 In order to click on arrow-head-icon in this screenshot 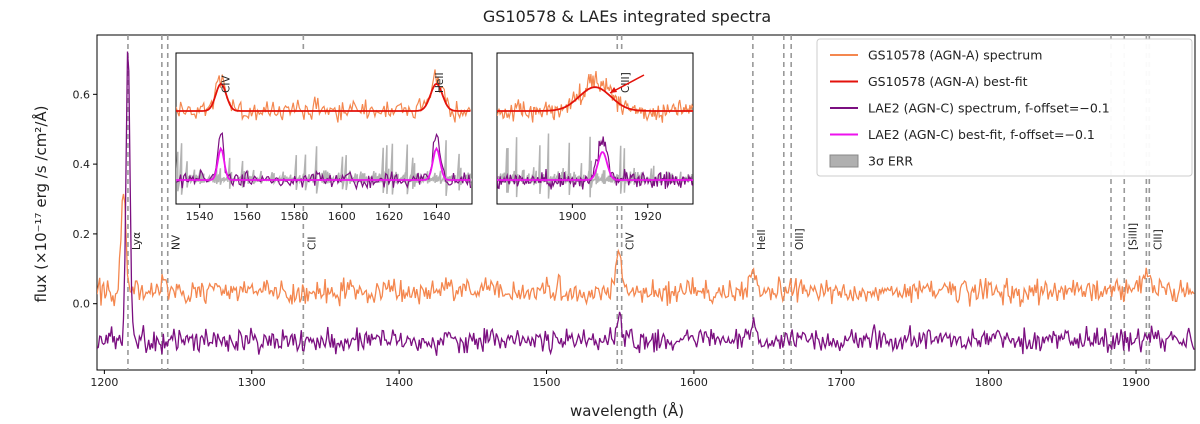, I will do `click(614, 90)`.